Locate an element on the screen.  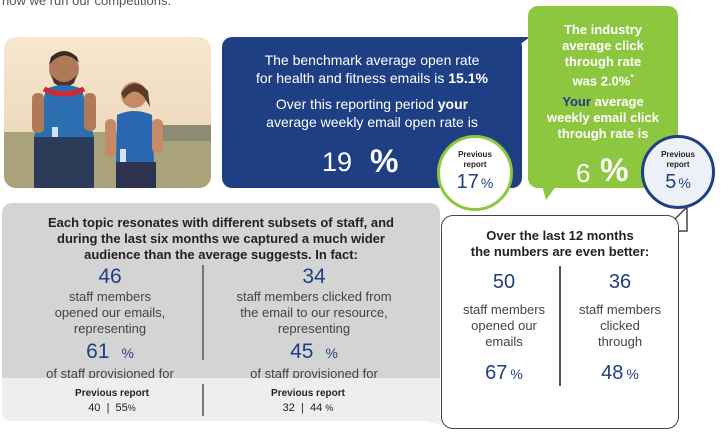
runners-photo is located at coordinates (107, 112).